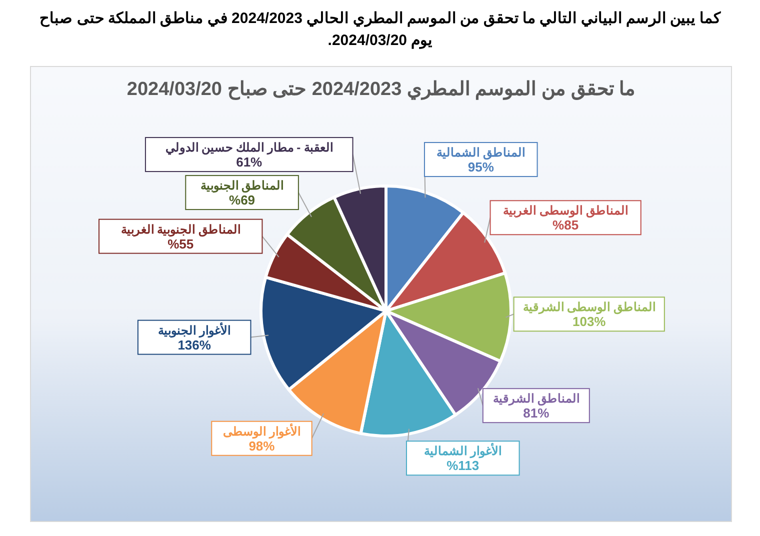 The width and height of the screenshot is (760, 536). What do you see at coordinates (249, 148) in the screenshot?
I see `slice-label: العقبة - مطار الملك حسين الدولي` at bounding box center [249, 148].